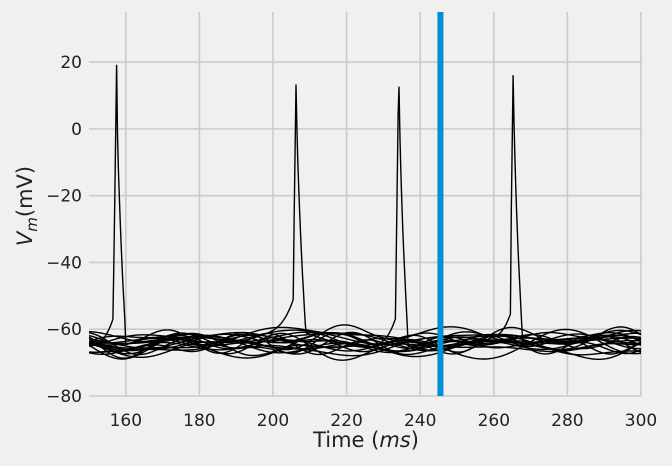 The height and width of the screenshot is (466, 672). Describe the element at coordinates (76, 130) in the screenshot. I see `y-tick-label: 0` at that location.